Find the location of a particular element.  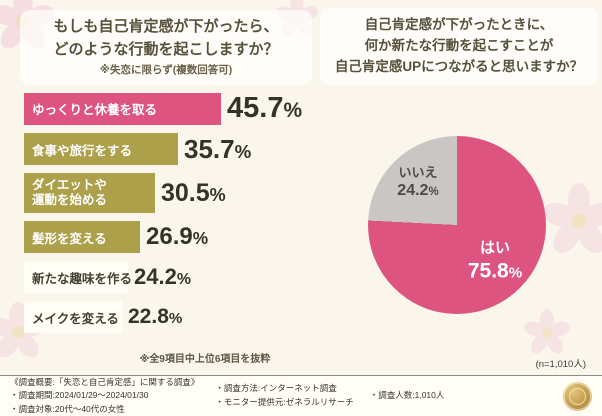

bar-value: 22.8% is located at coordinates (155, 316).